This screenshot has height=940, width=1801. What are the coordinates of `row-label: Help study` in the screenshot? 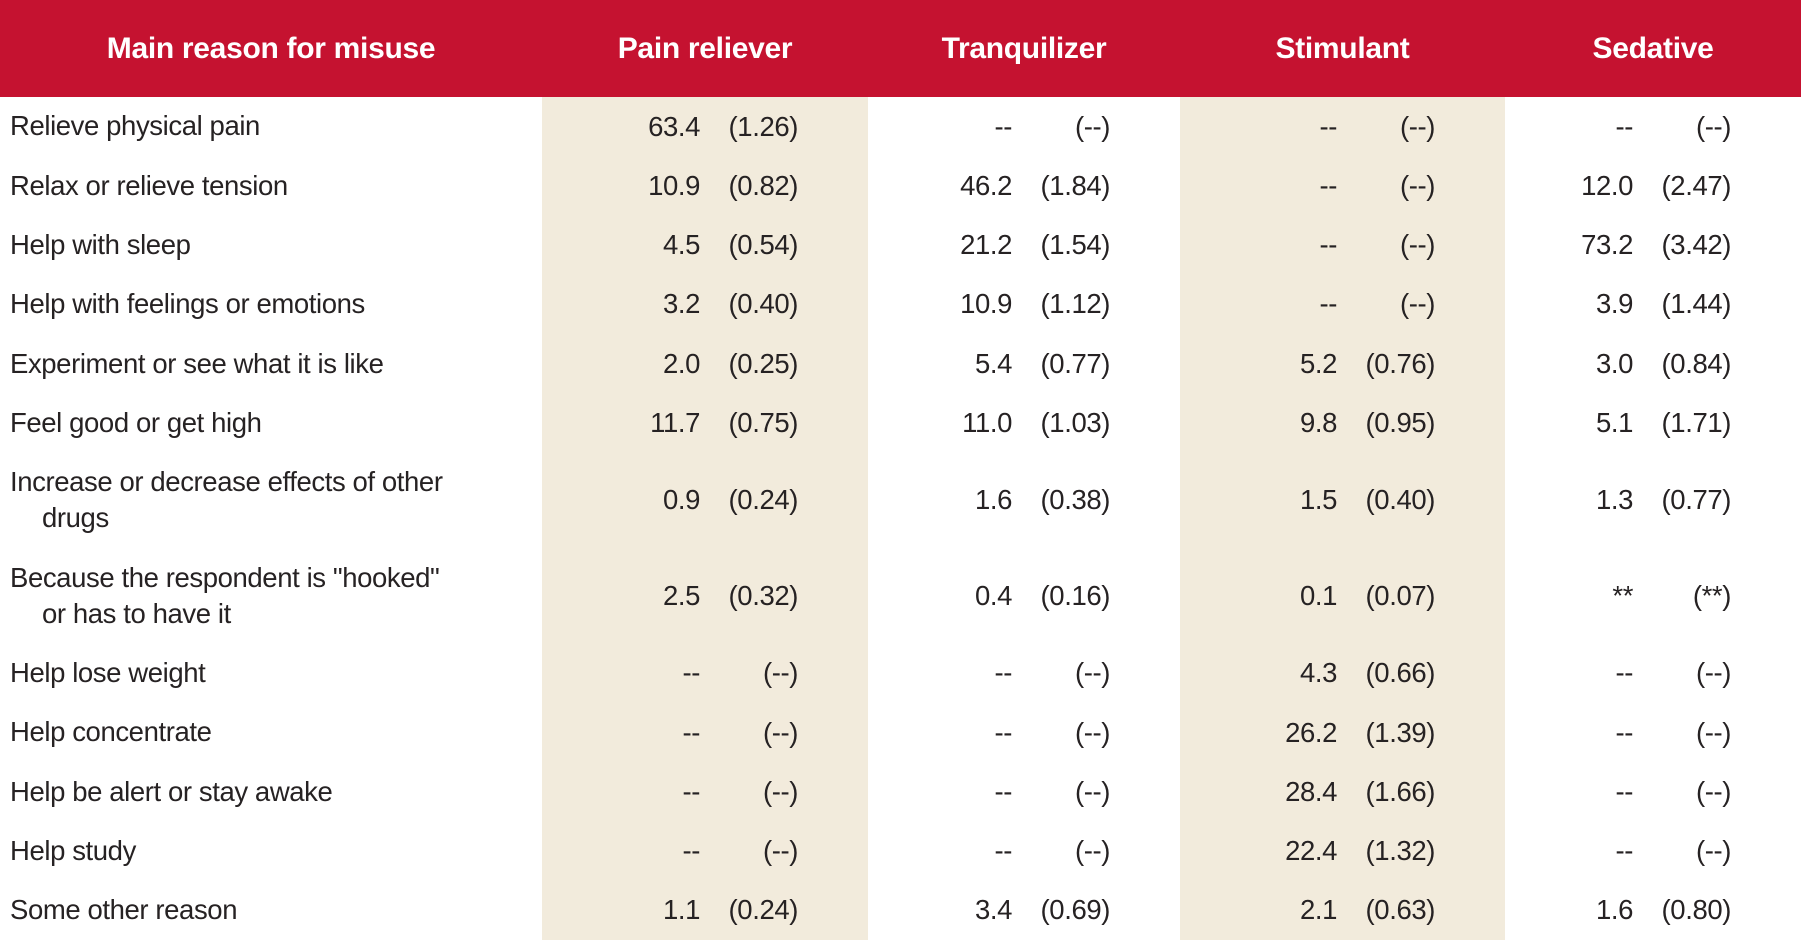 It's located at (73, 850).